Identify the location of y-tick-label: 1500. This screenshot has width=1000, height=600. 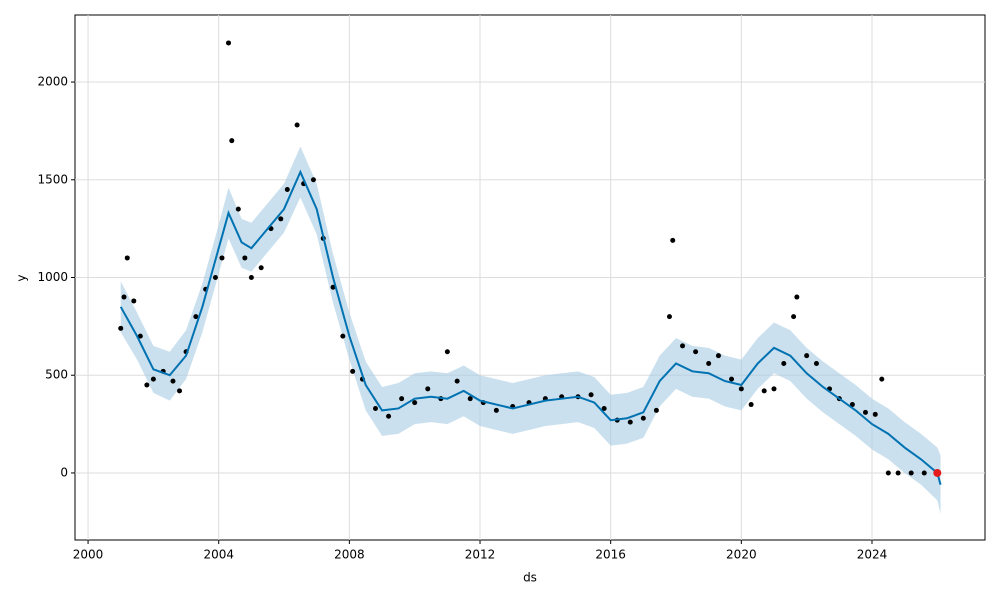
(52, 179).